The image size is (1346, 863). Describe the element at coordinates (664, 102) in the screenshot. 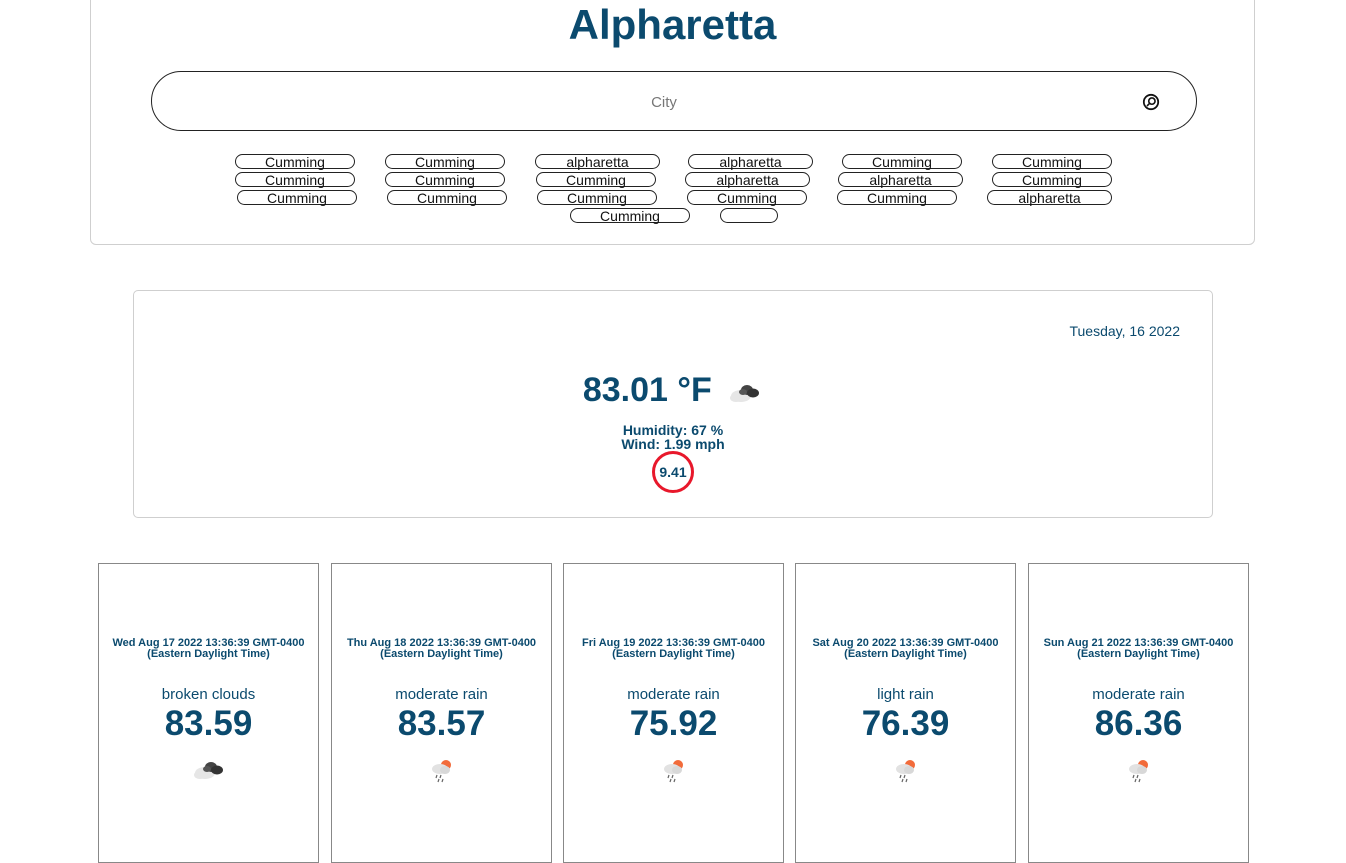

I see `city-search-input` at that location.